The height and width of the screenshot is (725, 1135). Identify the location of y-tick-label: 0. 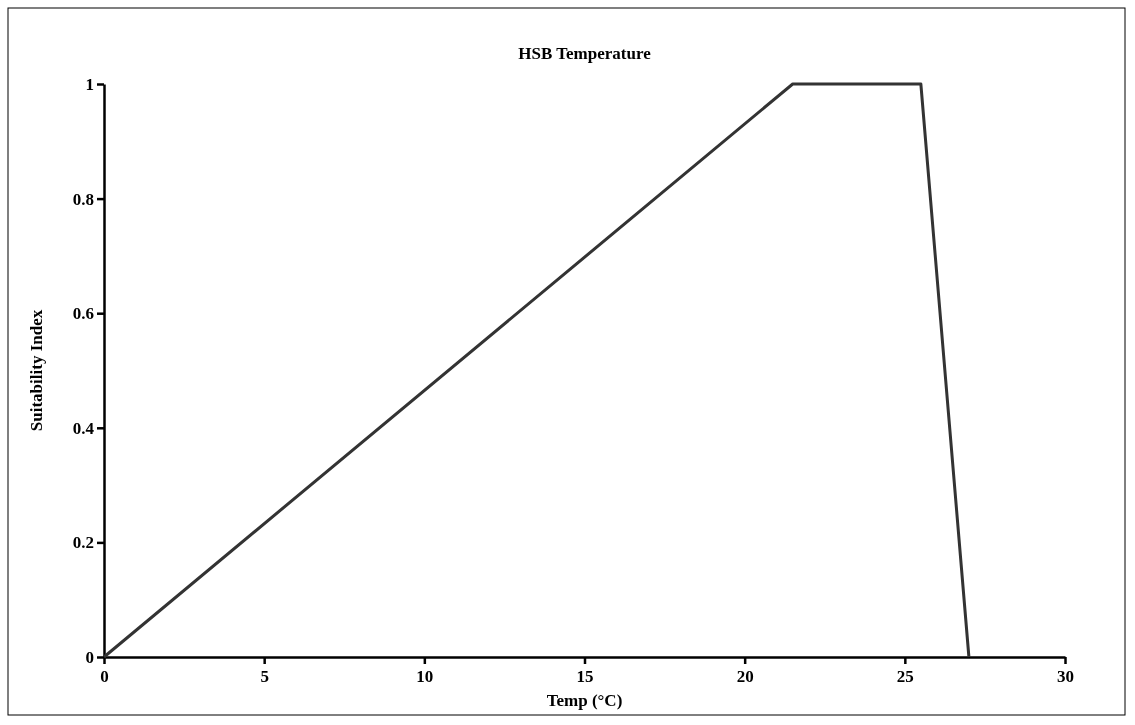
(89, 657).